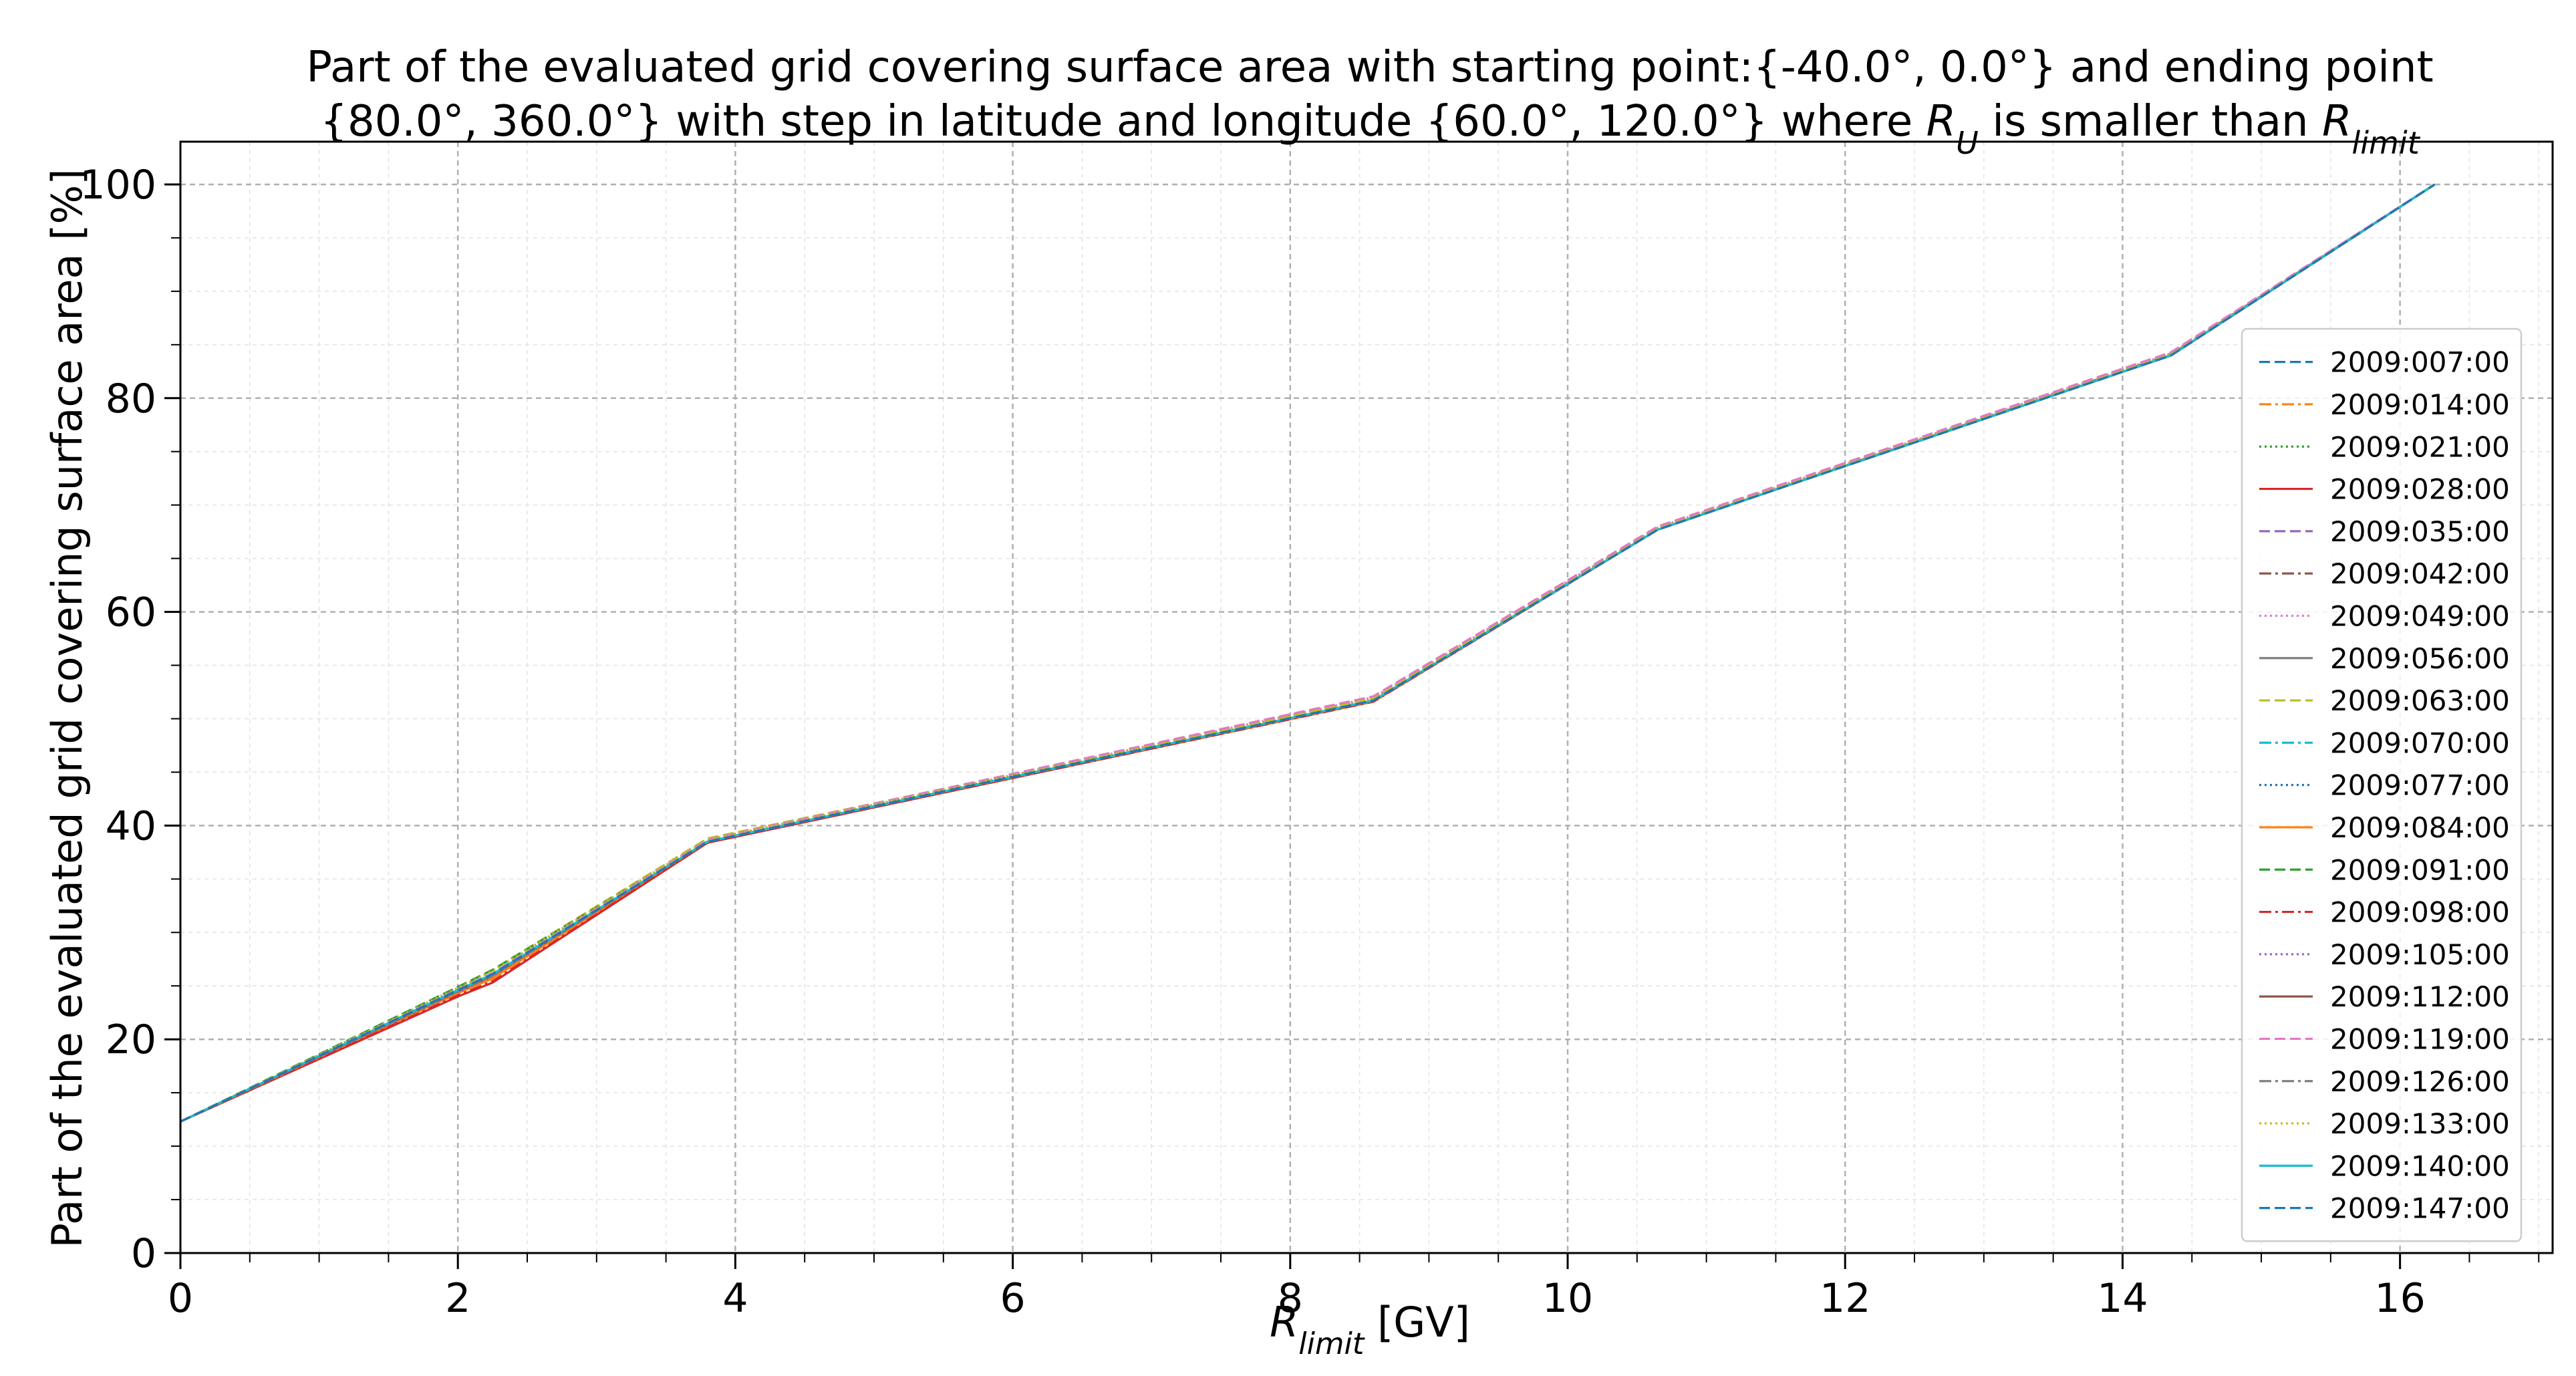 The width and height of the screenshot is (2576, 1376). What do you see at coordinates (131, 399) in the screenshot?
I see `y-tick-label: 80` at bounding box center [131, 399].